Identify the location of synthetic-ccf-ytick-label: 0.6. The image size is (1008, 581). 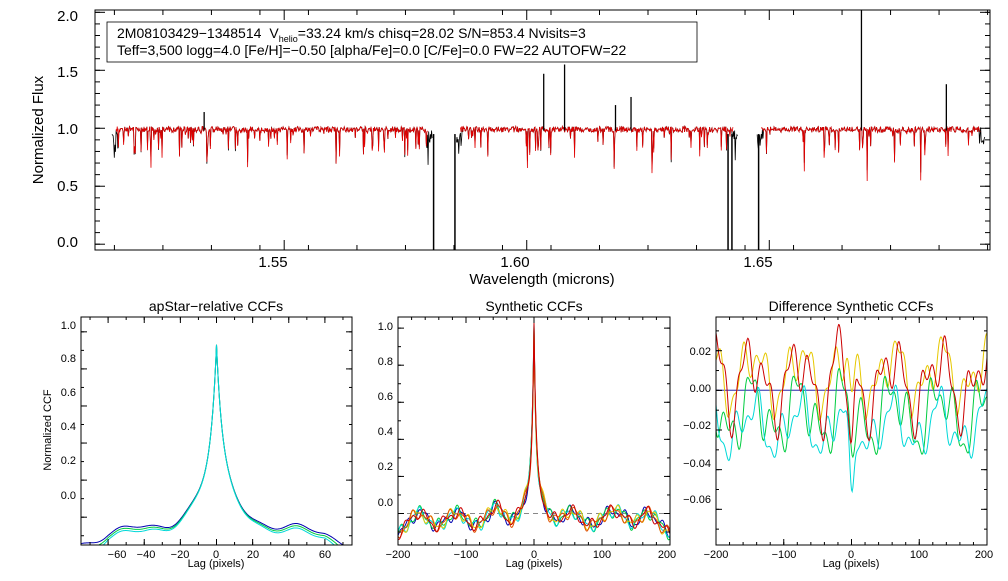
(385, 397).